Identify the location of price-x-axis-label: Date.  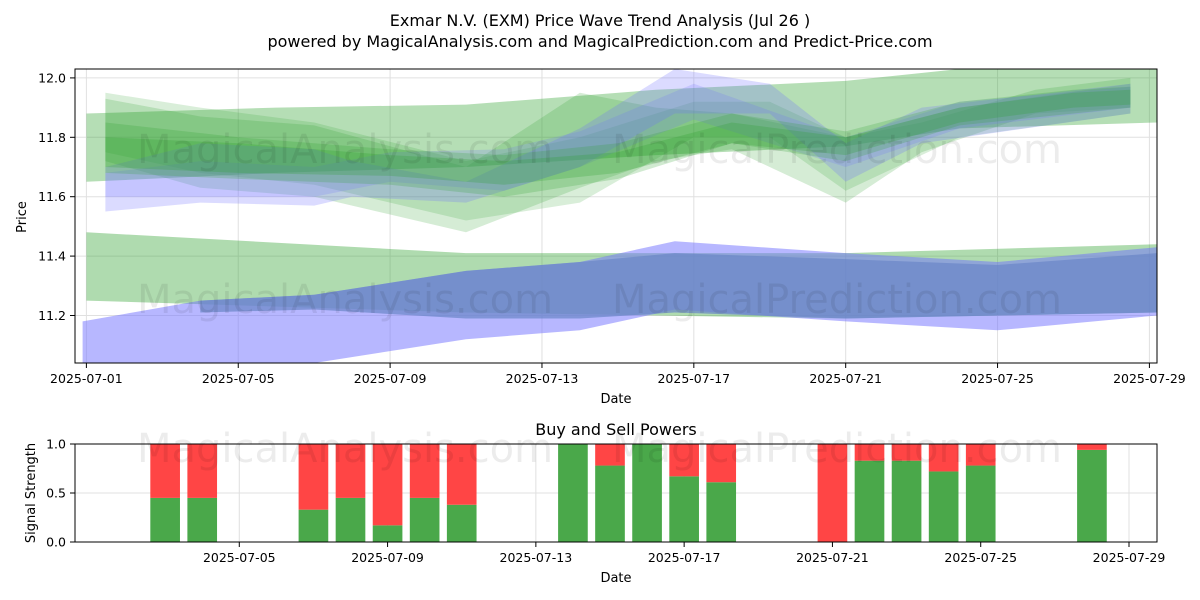
(615, 399).